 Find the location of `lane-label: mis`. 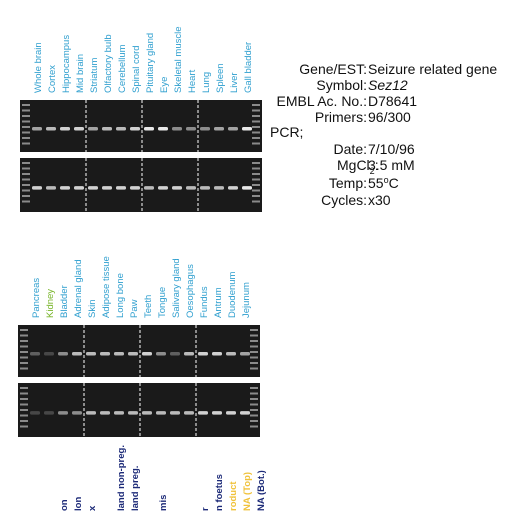

lane-label: mis is located at coordinates (163, 503).